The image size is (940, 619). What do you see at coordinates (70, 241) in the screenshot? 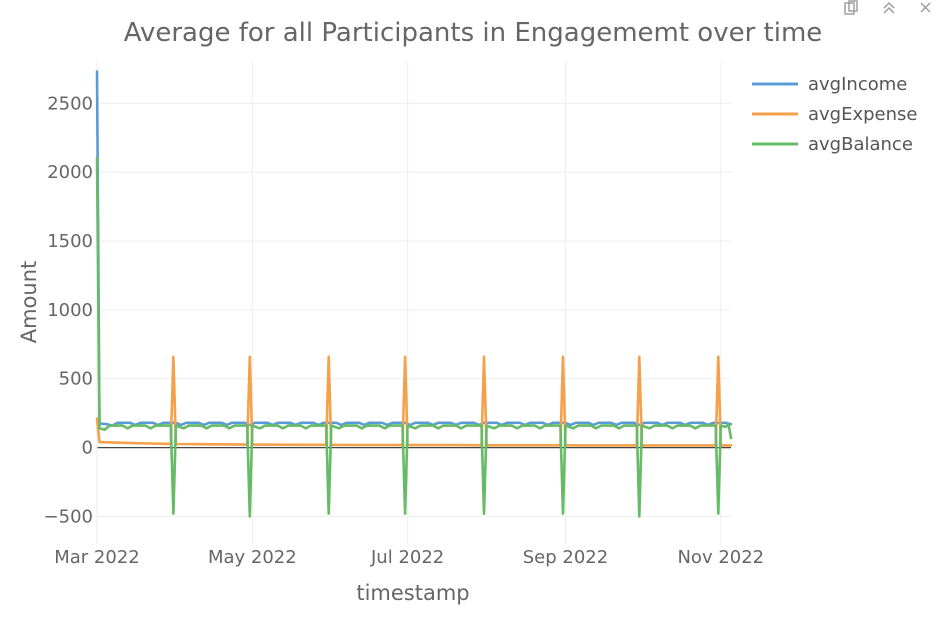
I see `y-tick-label: 1500` at bounding box center [70, 241].